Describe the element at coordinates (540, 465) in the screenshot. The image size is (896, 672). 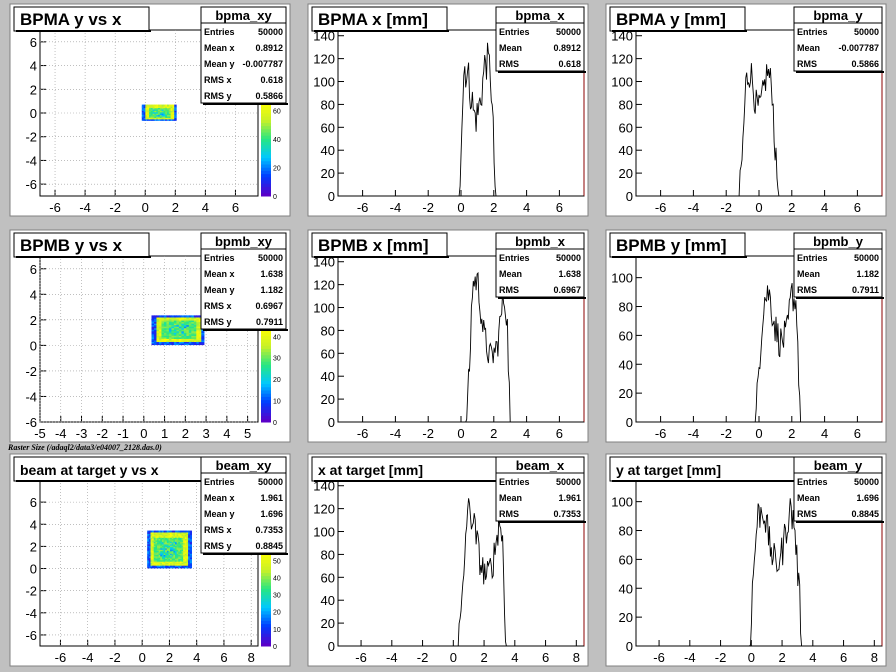
I see `stats-title: beam_x` at that location.